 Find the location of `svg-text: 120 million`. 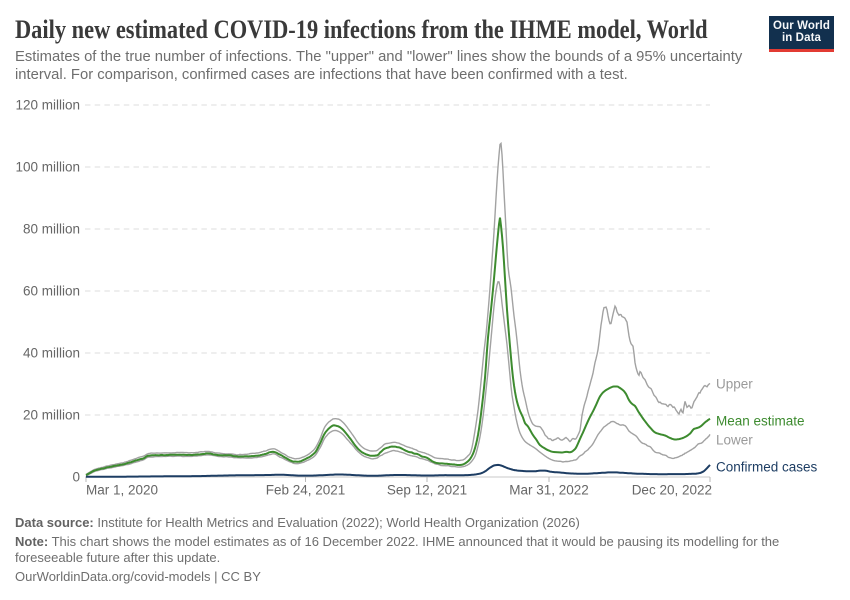

svg-text: 120 million is located at coordinates (47, 105).